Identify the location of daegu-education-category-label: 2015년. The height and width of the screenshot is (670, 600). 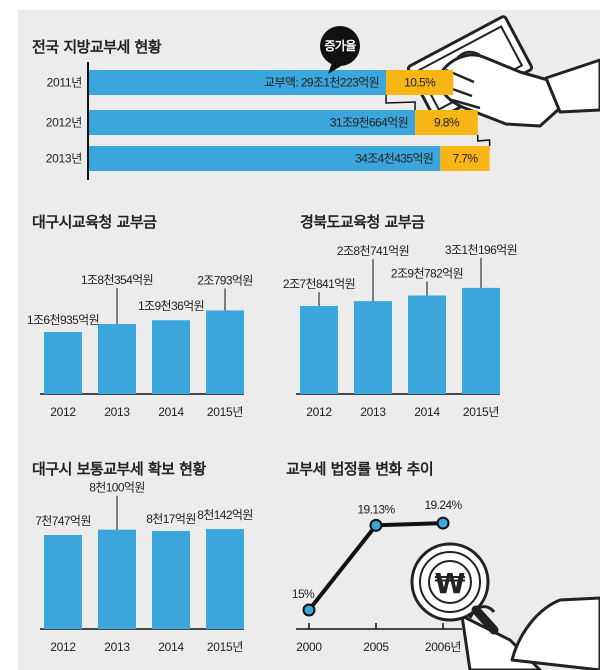
(225, 412).